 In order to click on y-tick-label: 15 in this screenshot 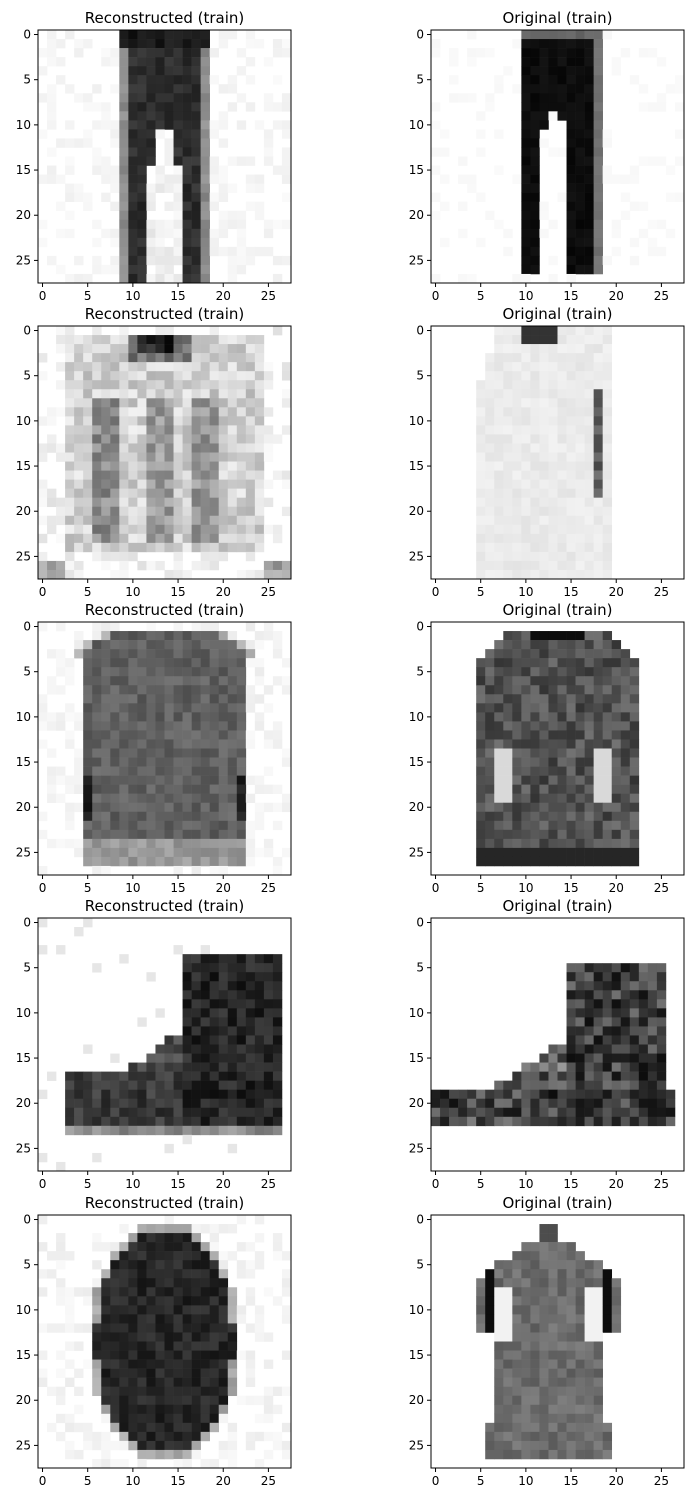, I will do `click(416, 1355)`.